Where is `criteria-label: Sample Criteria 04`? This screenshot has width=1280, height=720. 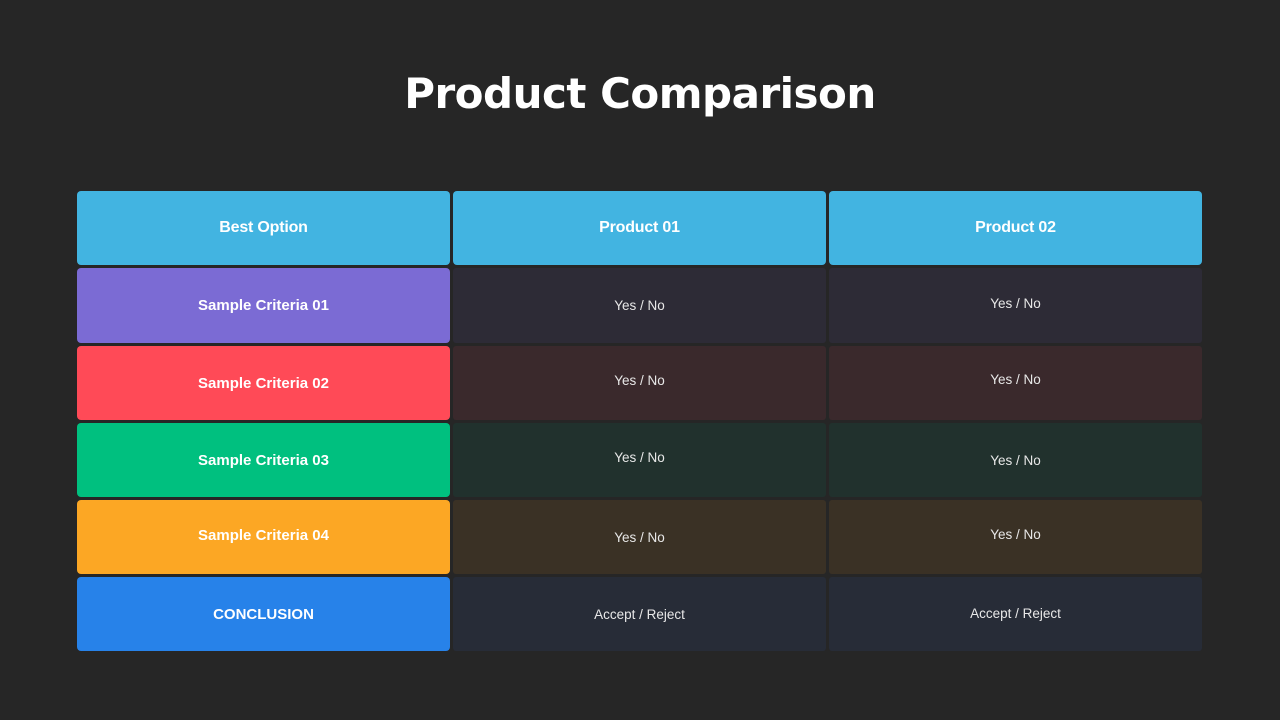 criteria-label: Sample Criteria 04 is located at coordinates (263, 537).